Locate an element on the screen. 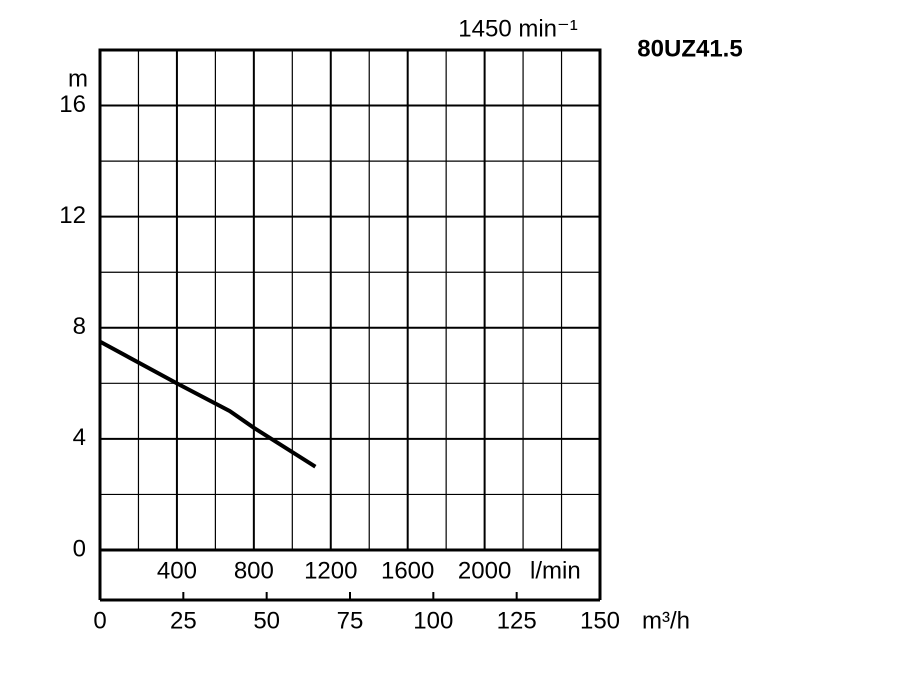  x-tick-label: 1200 is located at coordinates (330, 570).